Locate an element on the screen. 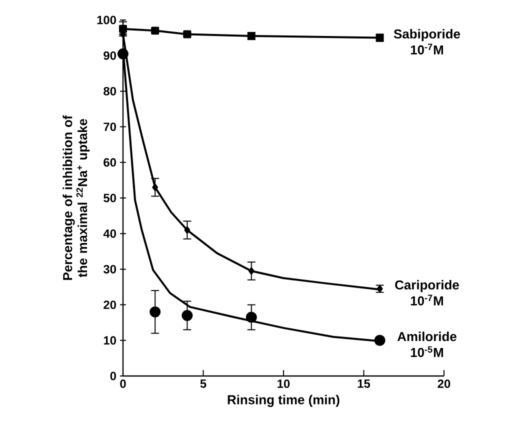 This screenshot has width=518, height=436. x-tick-label: 5 is located at coordinates (203, 384).